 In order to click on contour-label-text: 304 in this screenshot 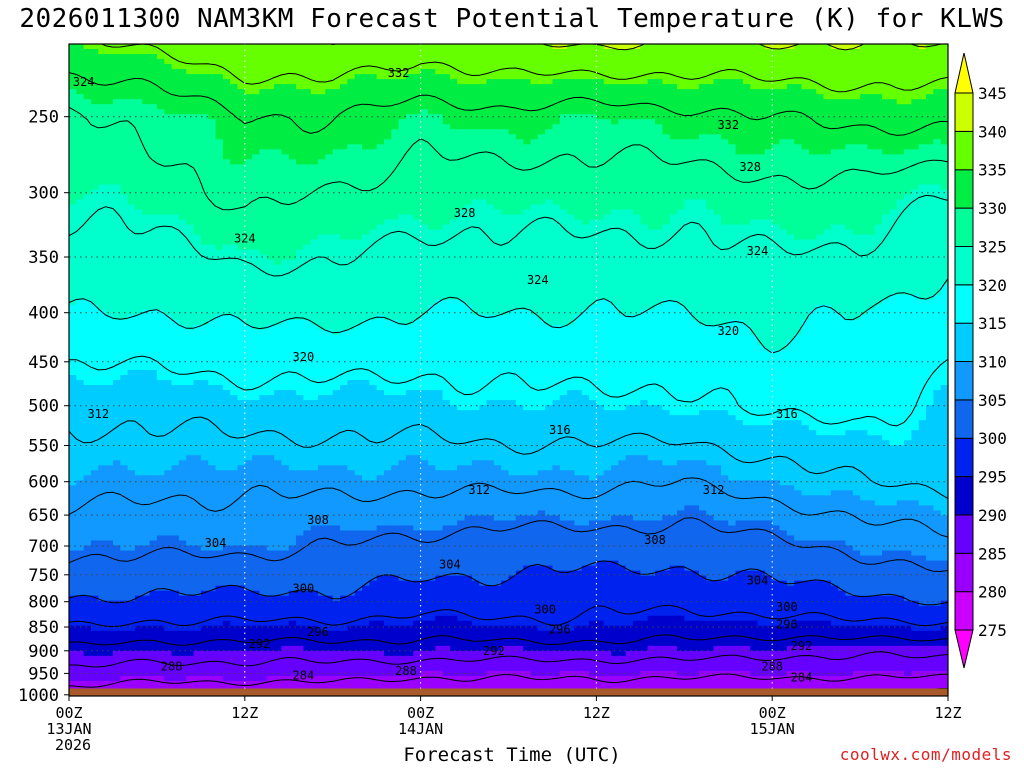, I will do `click(216, 543)`.